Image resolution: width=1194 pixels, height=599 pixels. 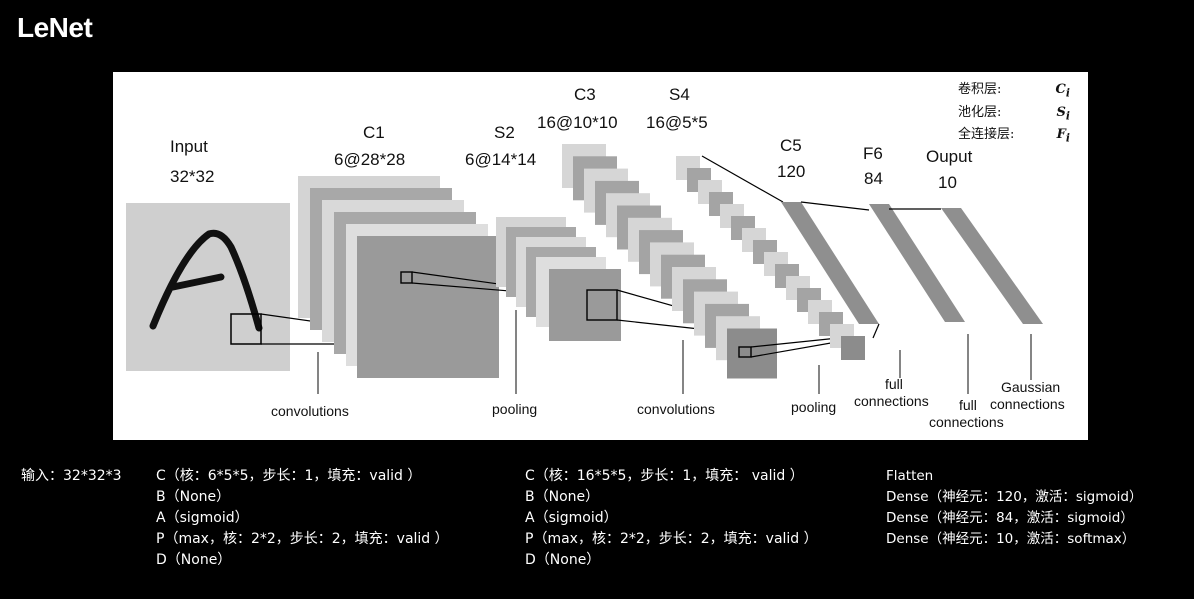 What do you see at coordinates (745, 352) in the screenshot?
I see `c3-receptive-field` at bounding box center [745, 352].